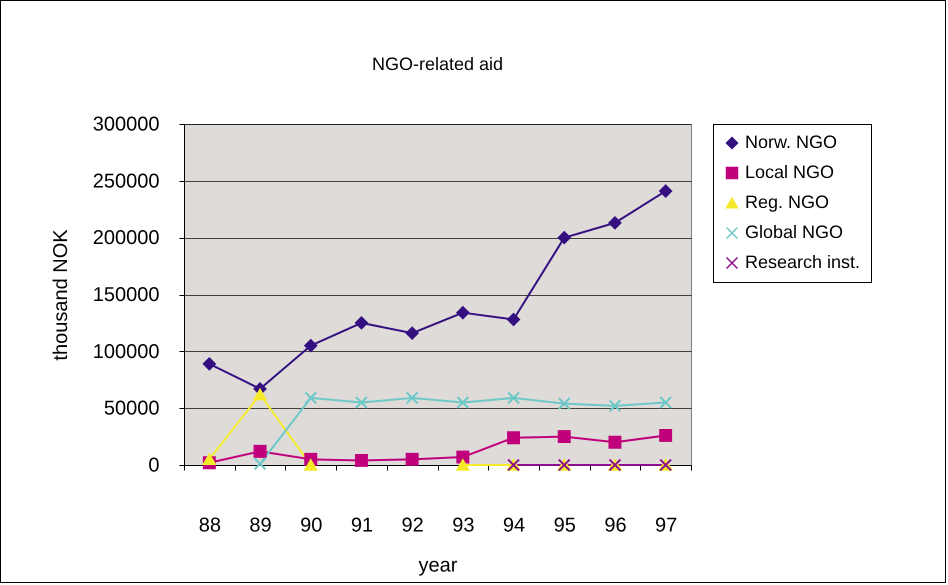  What do you see at coordinates (787, 202) in the screenshot?
I see `legend-label: Reg. NGO` at bounding box center [787, 202].